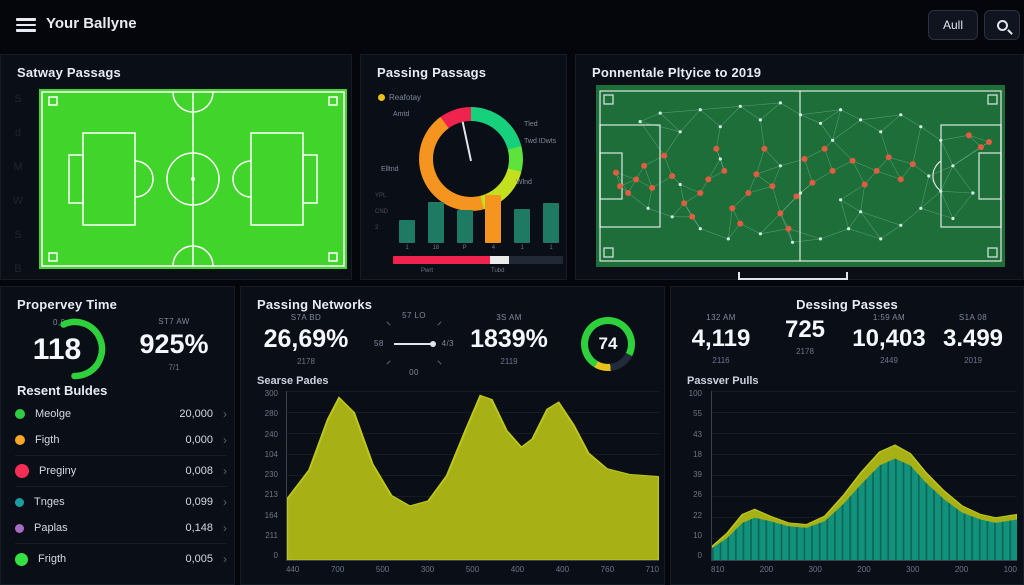 This screenshot has width=1024, height=585. Describe the element at coordinates (121, 471) in the screenshot. I see `list-item: Preginy 0,008 ›` at that location.